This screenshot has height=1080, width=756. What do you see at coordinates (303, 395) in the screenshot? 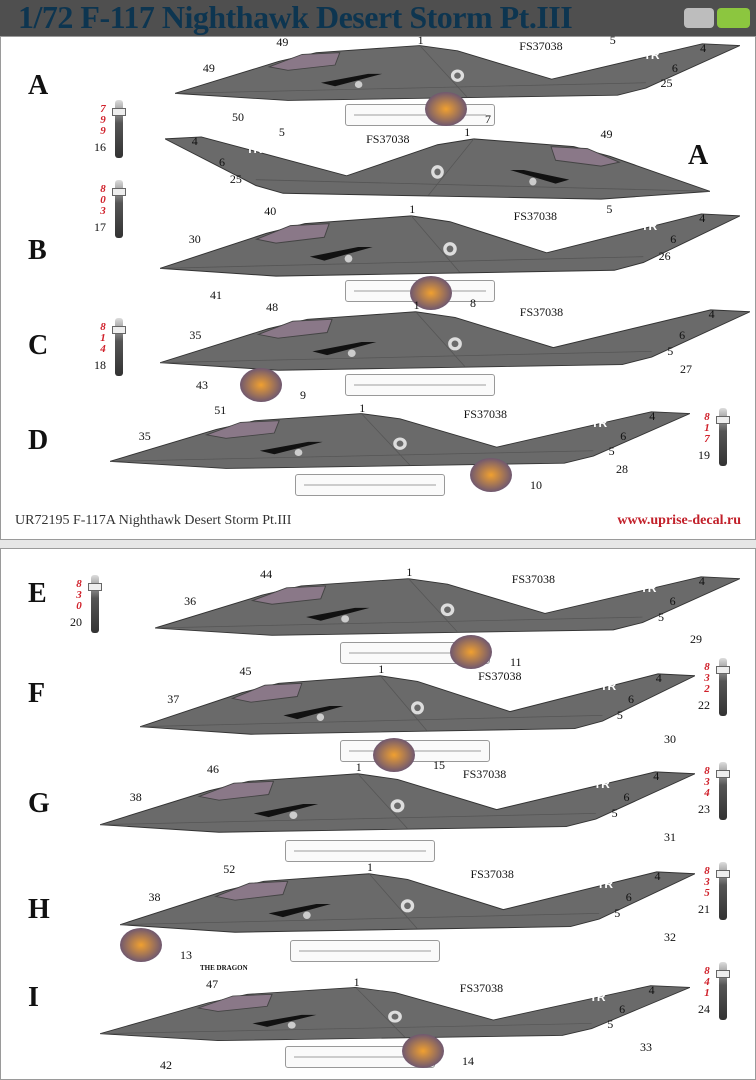
I see `callout-number: 9` at bounding box center [303, 395].